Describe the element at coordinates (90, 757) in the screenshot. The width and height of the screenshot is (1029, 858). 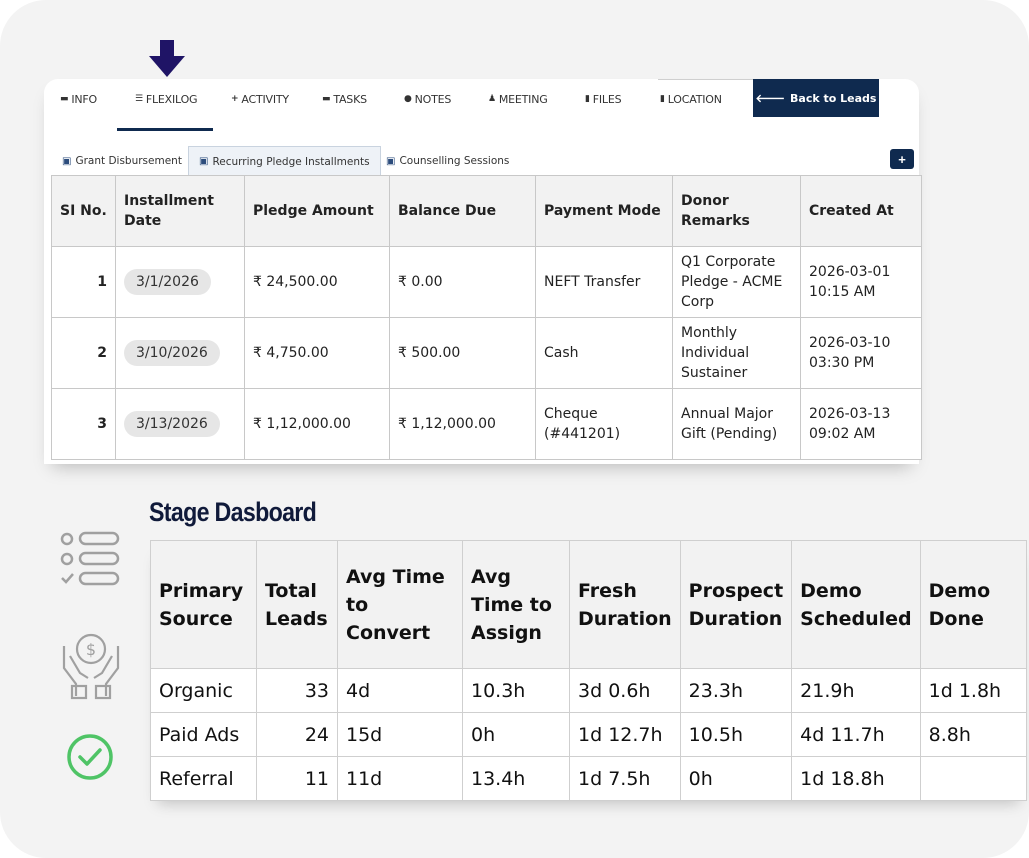
I see `check-circle-icon` at that location.